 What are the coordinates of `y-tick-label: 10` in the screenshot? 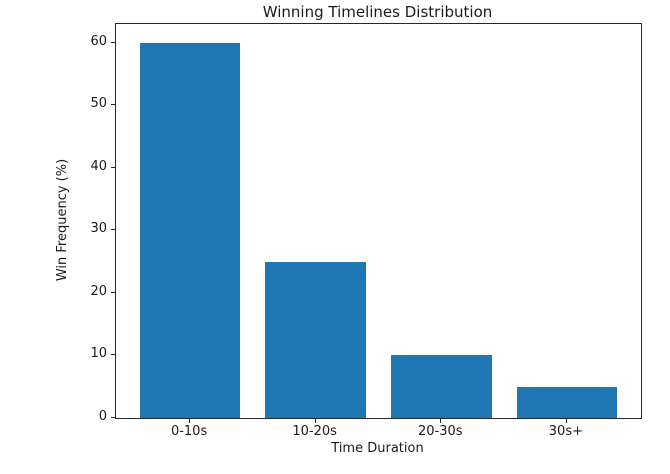 It's located at (98, 354).